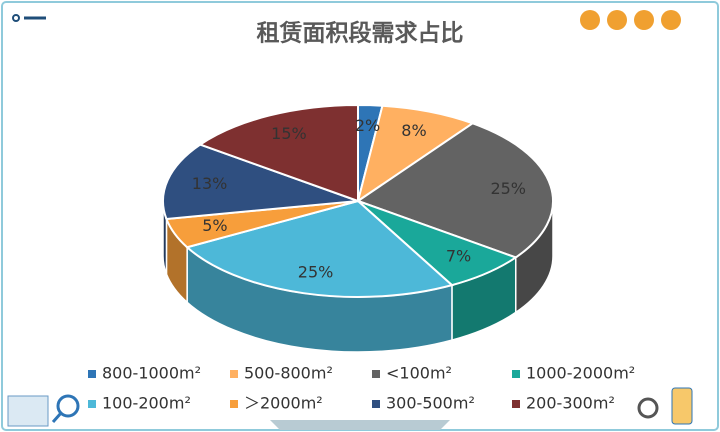 The height and width of the screenshot is (432, 720). Describe the element at coordinates (580, 373) in the screenshot. I see `legend-label: 1000-2000m²` at that location.